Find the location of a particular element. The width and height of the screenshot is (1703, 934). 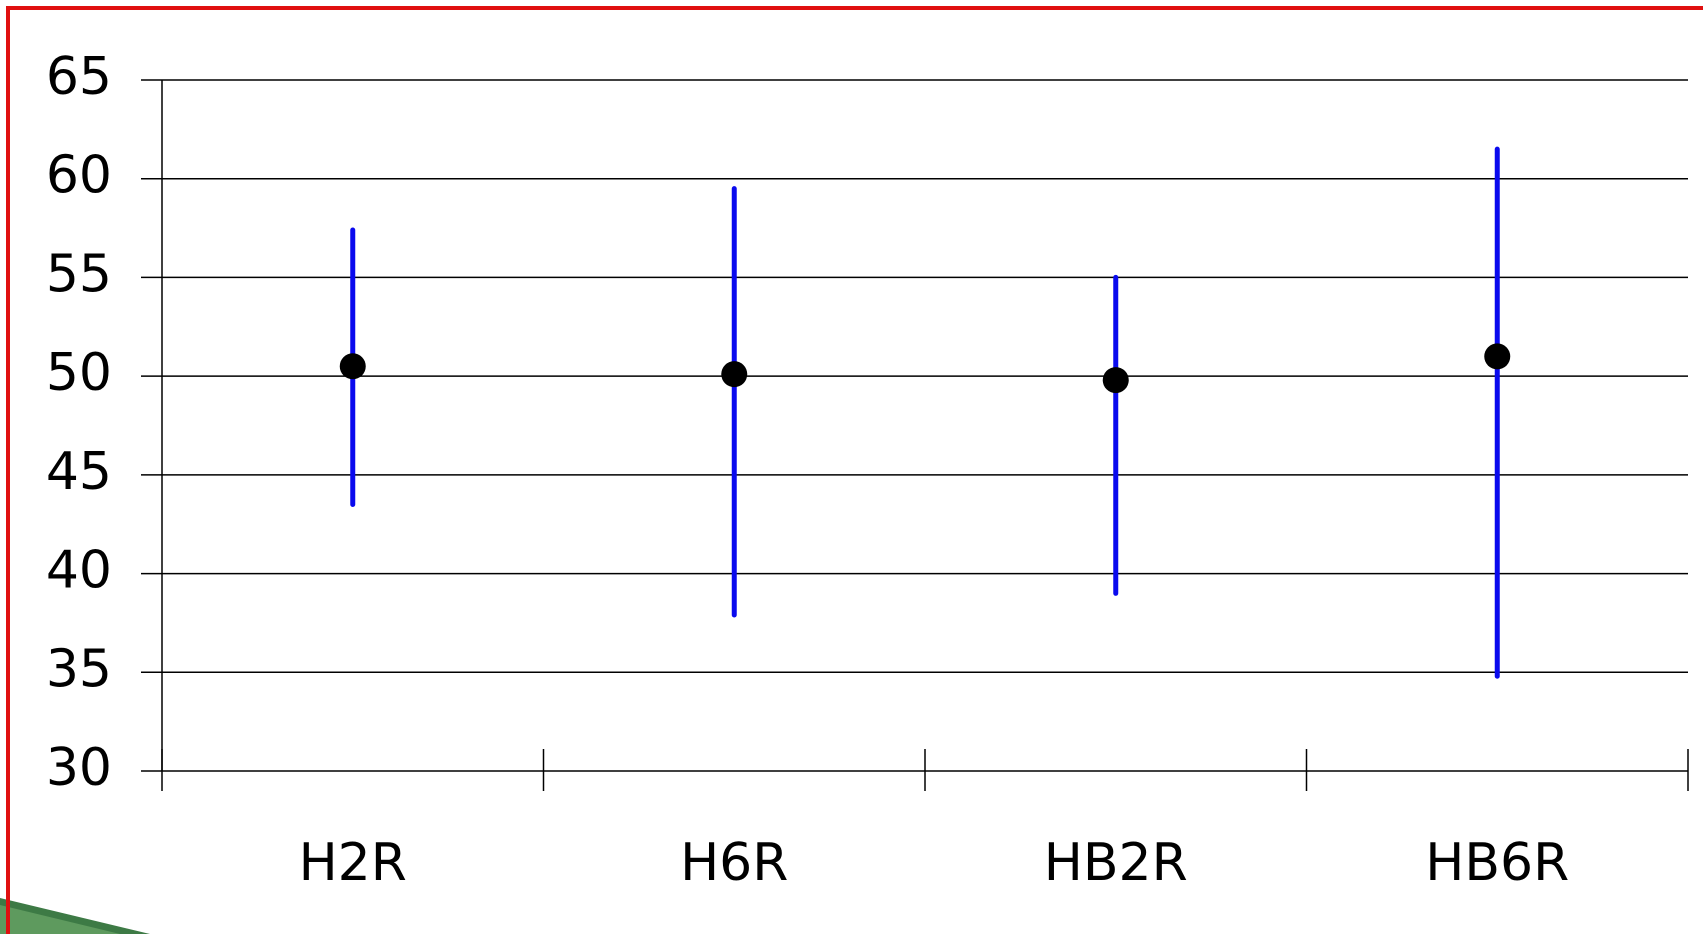

y-tick-label: 50 is located at coordinates (79, 373).